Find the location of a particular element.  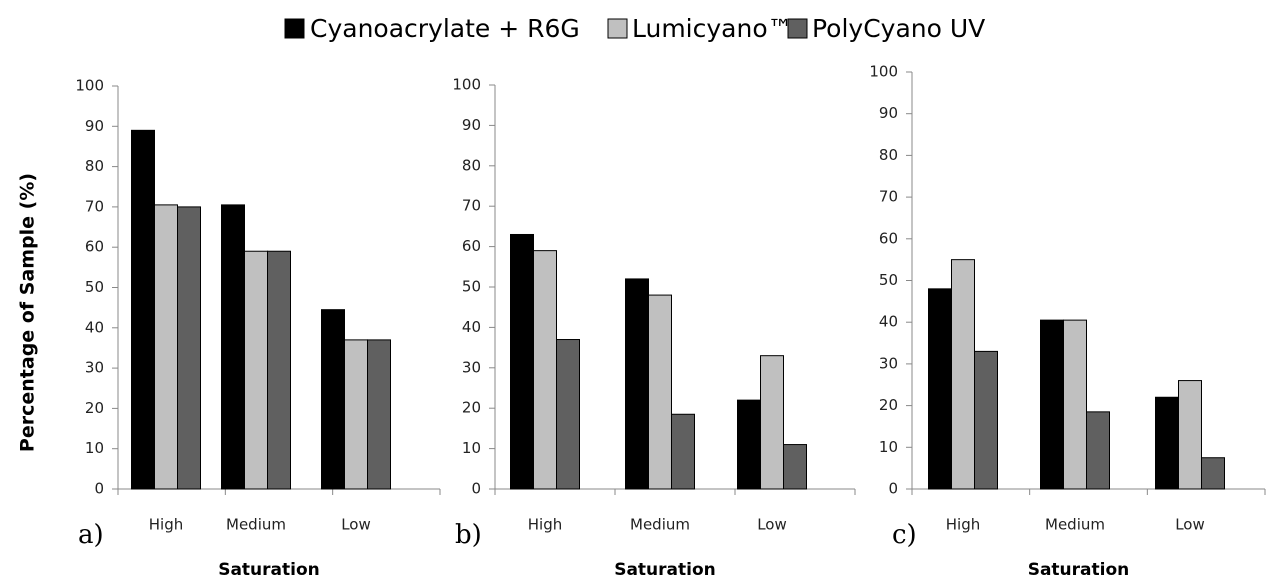

y-axis-label: Percentage of Sample (%) is located at coordinates (28, 312).